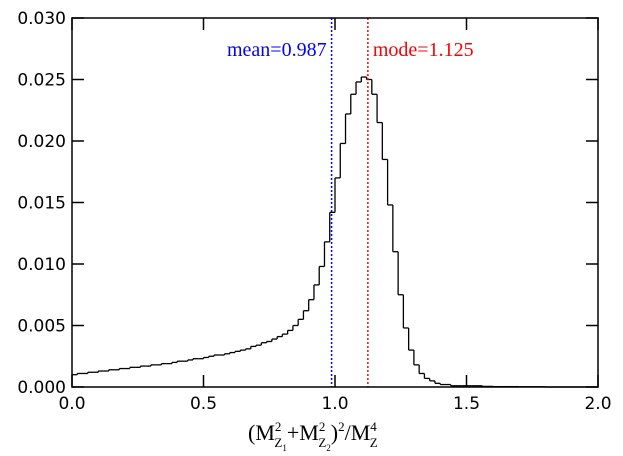 The width and height of the screenshot is (623, 456). I want to click on annotation: mode=1.125, so click(423, 50).